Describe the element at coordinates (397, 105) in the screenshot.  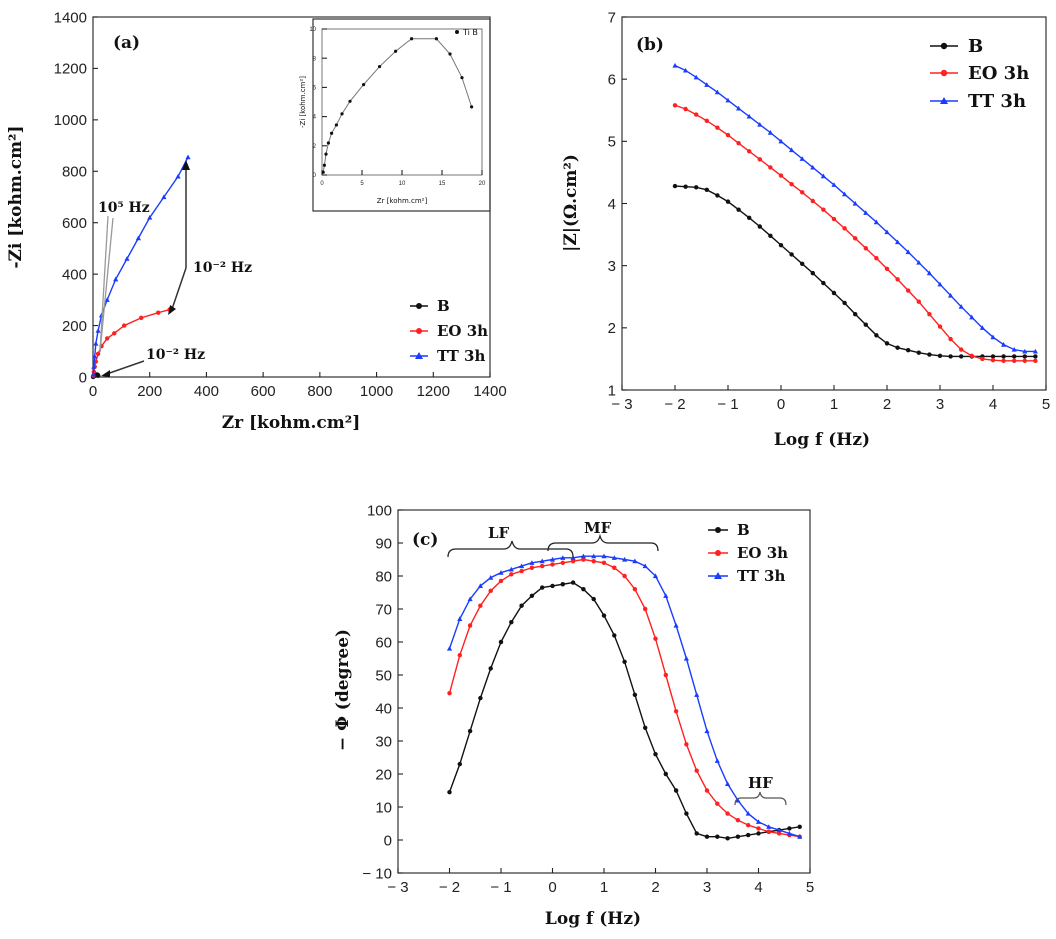
I see `inset-series` at that location.